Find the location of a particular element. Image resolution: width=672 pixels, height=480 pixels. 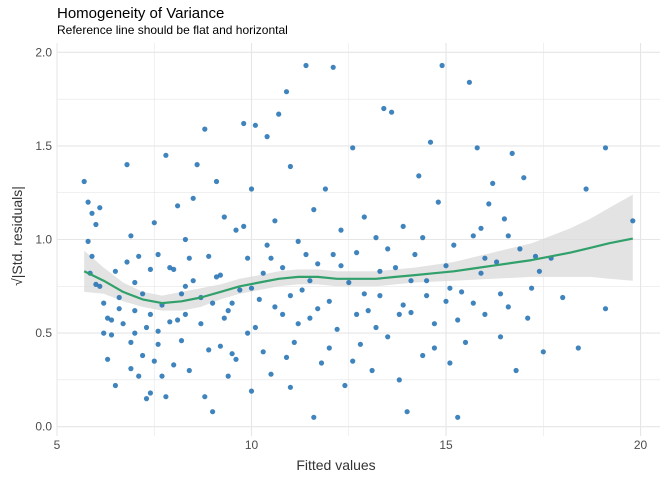

y-tick-label: 1.5 is located at coordinates (43, 146).